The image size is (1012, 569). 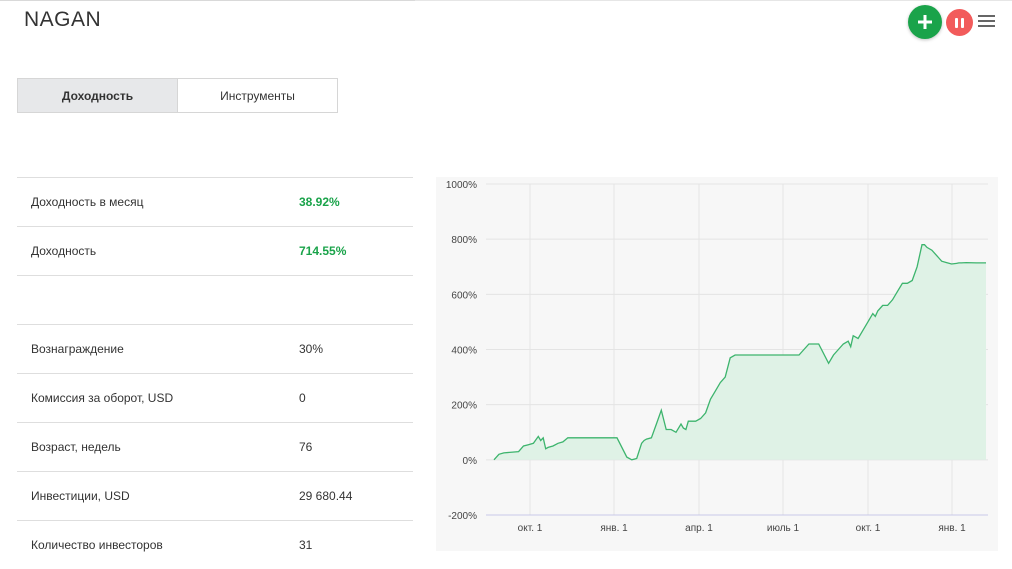 What do you see at coordinates (215, 397) in the screenshot?
I see `stat-row-turnover: Комиссия за оборот, USD 0` at bounding box center [215, 397].